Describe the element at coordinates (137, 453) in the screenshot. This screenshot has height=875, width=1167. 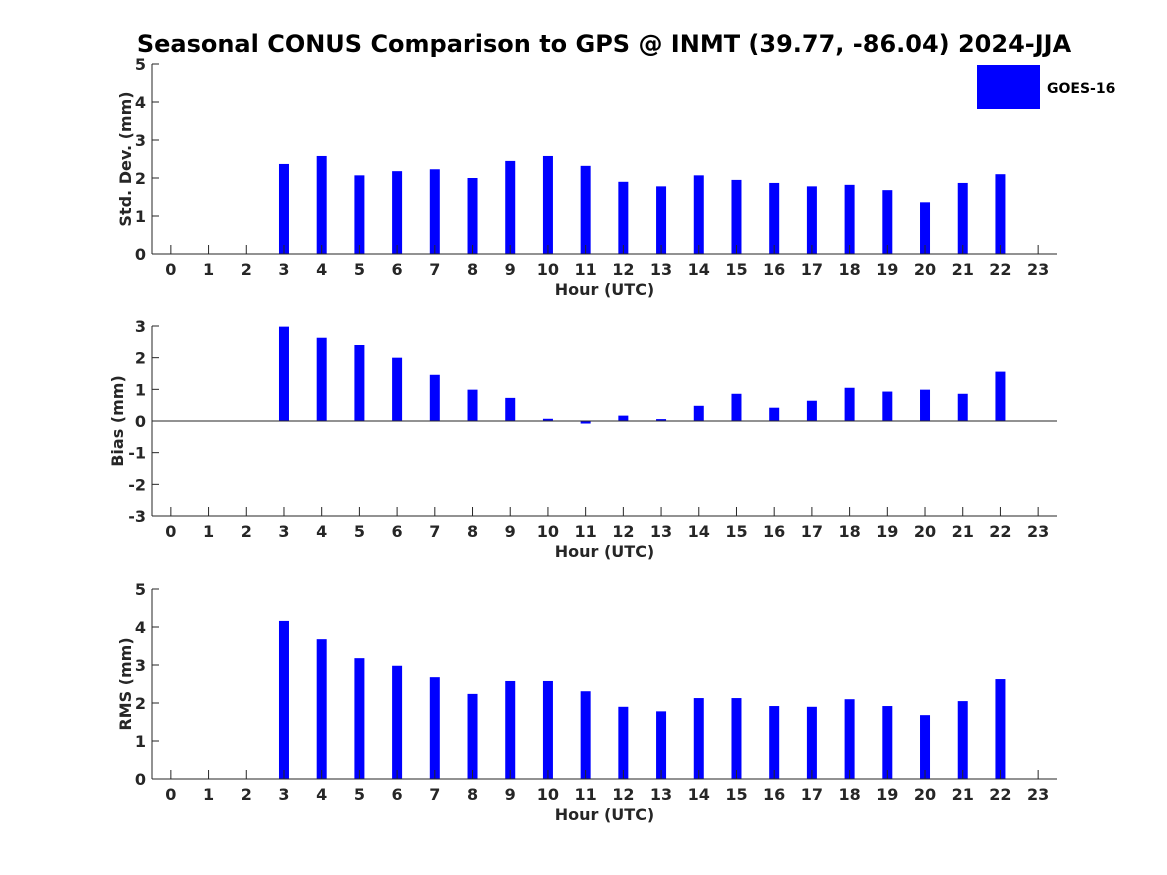
I see `bias-y-tick-label: -1` at that location.